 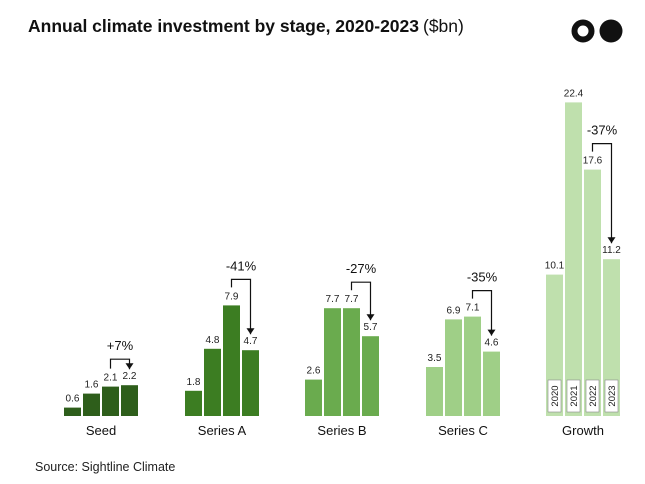 What do you see at coordinates (313, 397) in the screenshot?
I see `bar-series-b-2020` at bounding box center [313, 397].